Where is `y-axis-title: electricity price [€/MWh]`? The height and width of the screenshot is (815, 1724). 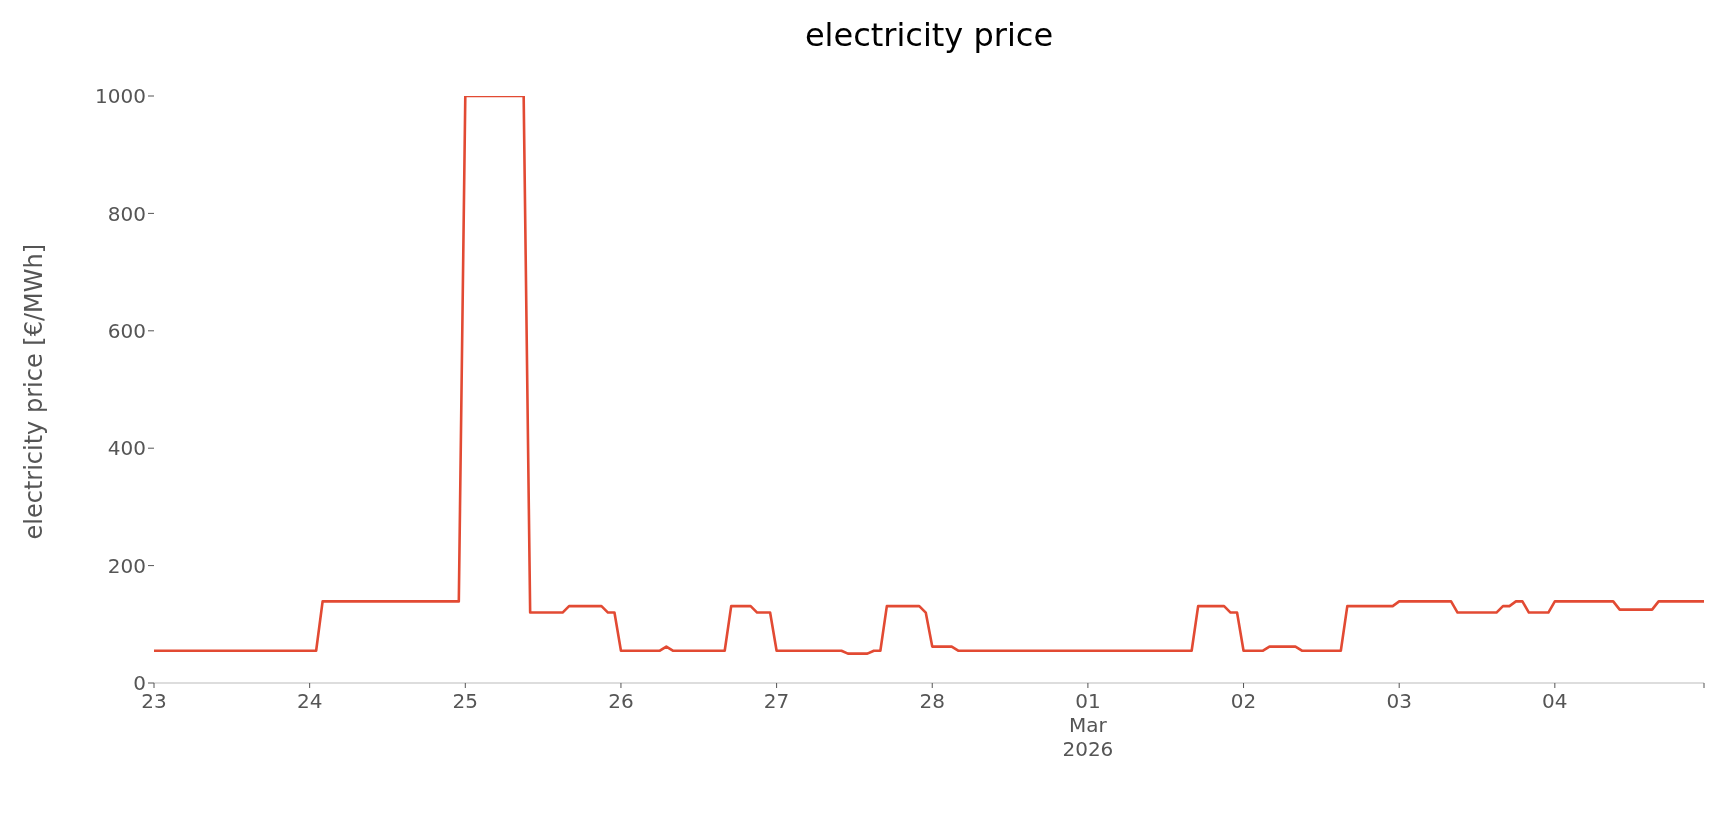 y-axis-title: electricity price [€/MWh] is located at coordinates (33, 391).